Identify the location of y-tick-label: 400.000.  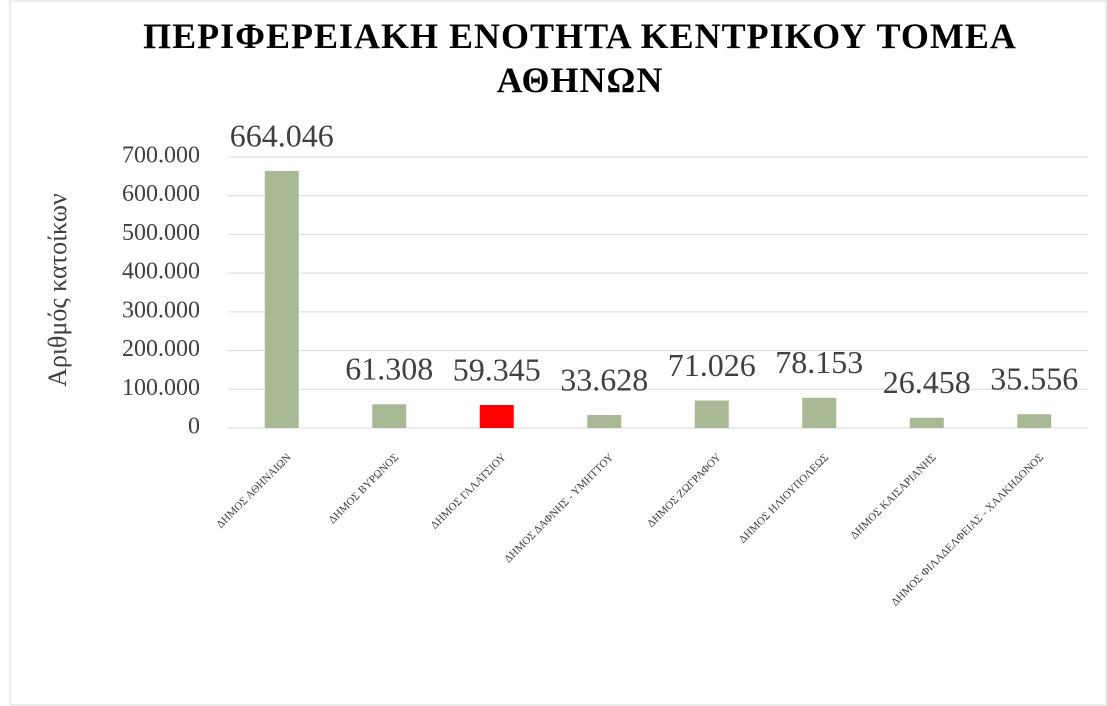
(161, 272).